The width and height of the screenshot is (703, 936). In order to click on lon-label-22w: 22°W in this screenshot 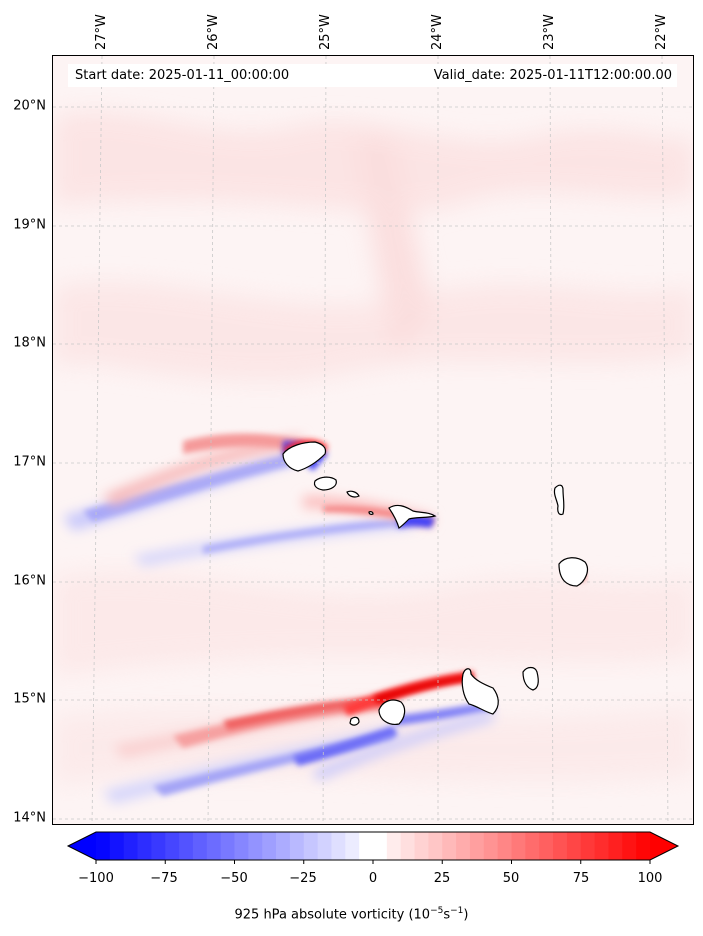, I will do `click(661, 32)`.